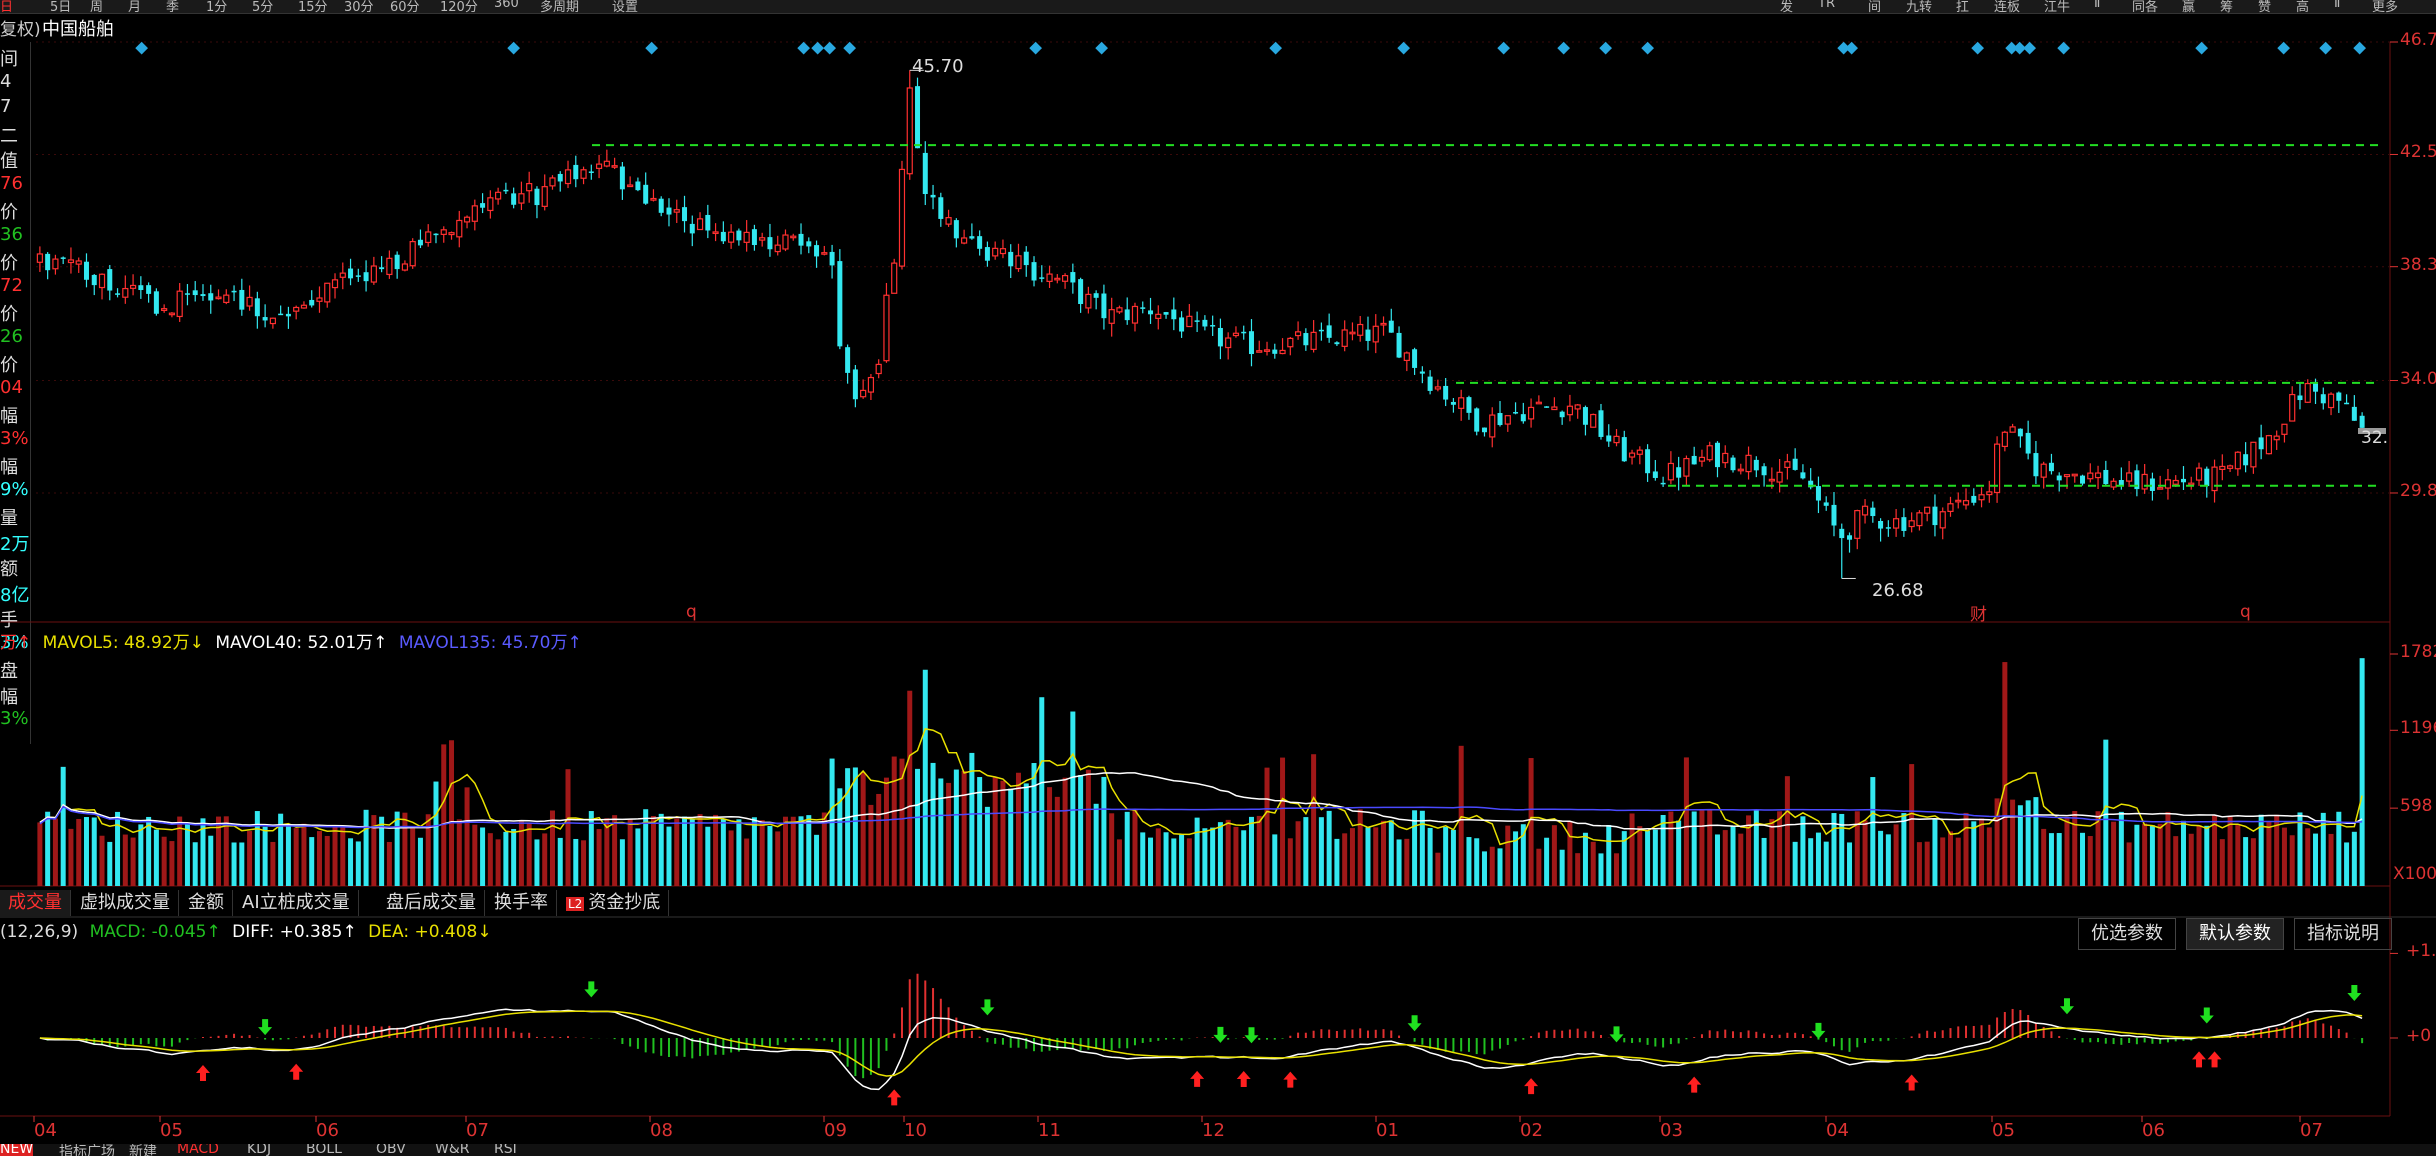 The width and height of the screenshot is (2436, 1156). What do you see at coordinates (39, 932) in the screenshot?
I see `macd-params: (12,26,9)` at bounding box center [39, 932].